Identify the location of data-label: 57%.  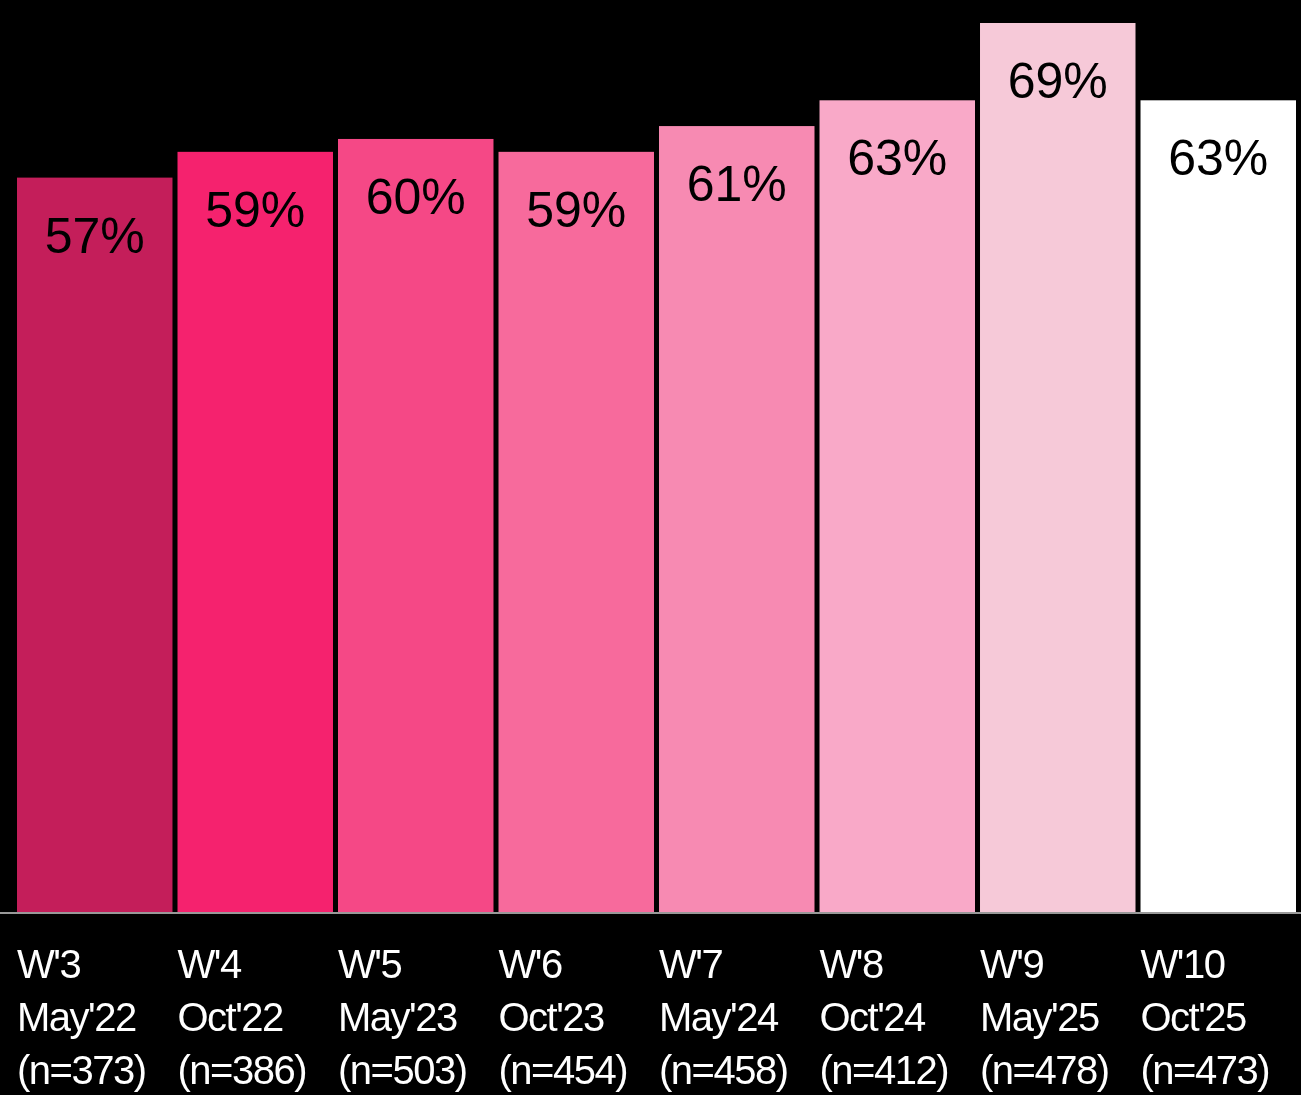
(94, 235).